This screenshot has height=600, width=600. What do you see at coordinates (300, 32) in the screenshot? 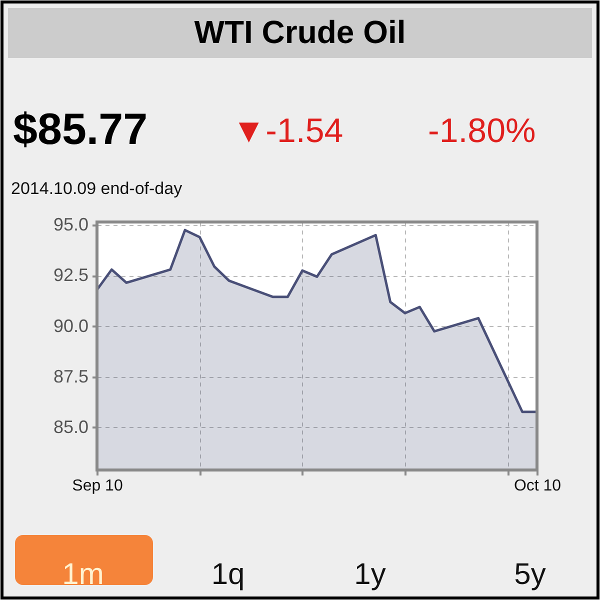
I see `chart-title: WTI Crude Oil` at bounding box center [300, 32].